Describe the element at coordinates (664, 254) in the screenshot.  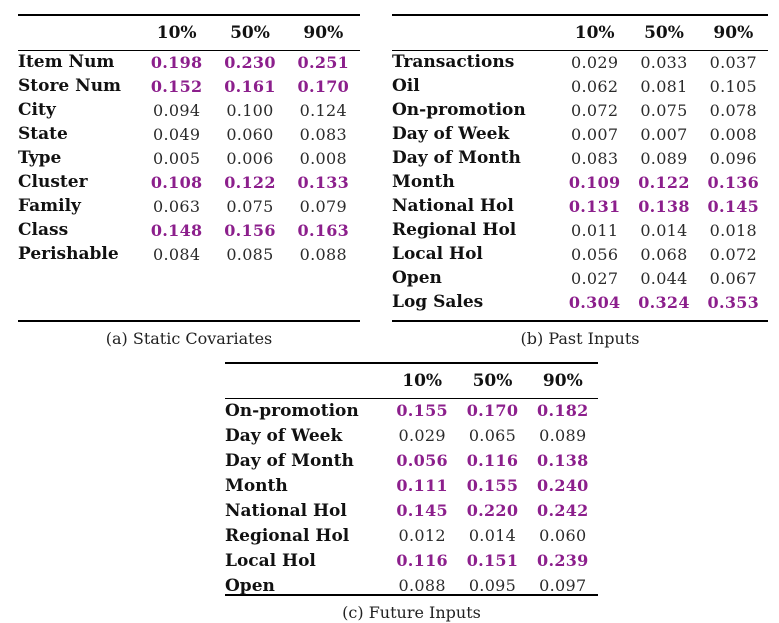
I see `value-cell: 0.068` at that location.